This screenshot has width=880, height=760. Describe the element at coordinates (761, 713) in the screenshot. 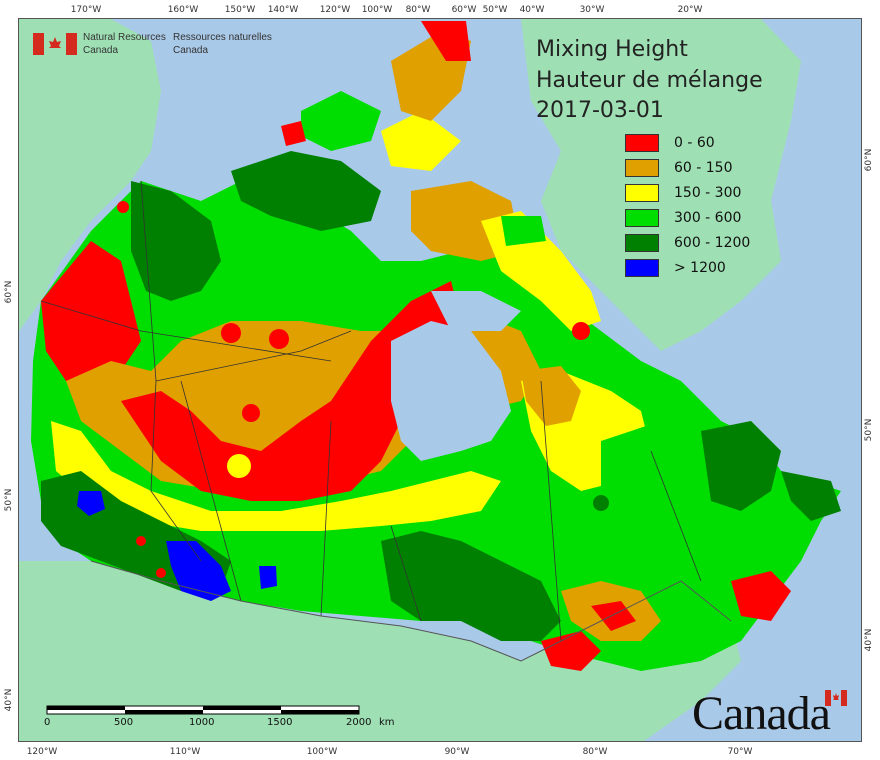

I see `wordmark-text: Canada` at that location.